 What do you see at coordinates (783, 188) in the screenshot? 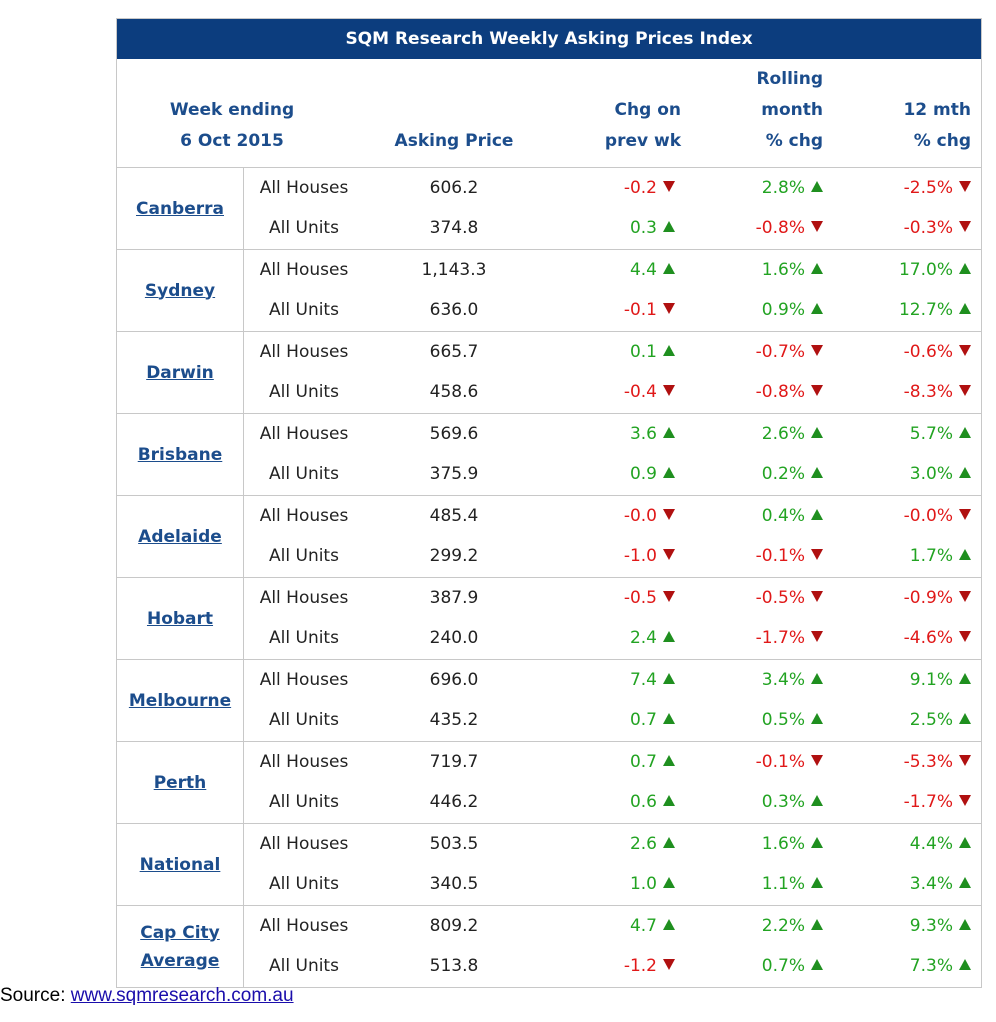
I see `rolling-month-chg-value: 2.8%` at bounding box center [783, 188].